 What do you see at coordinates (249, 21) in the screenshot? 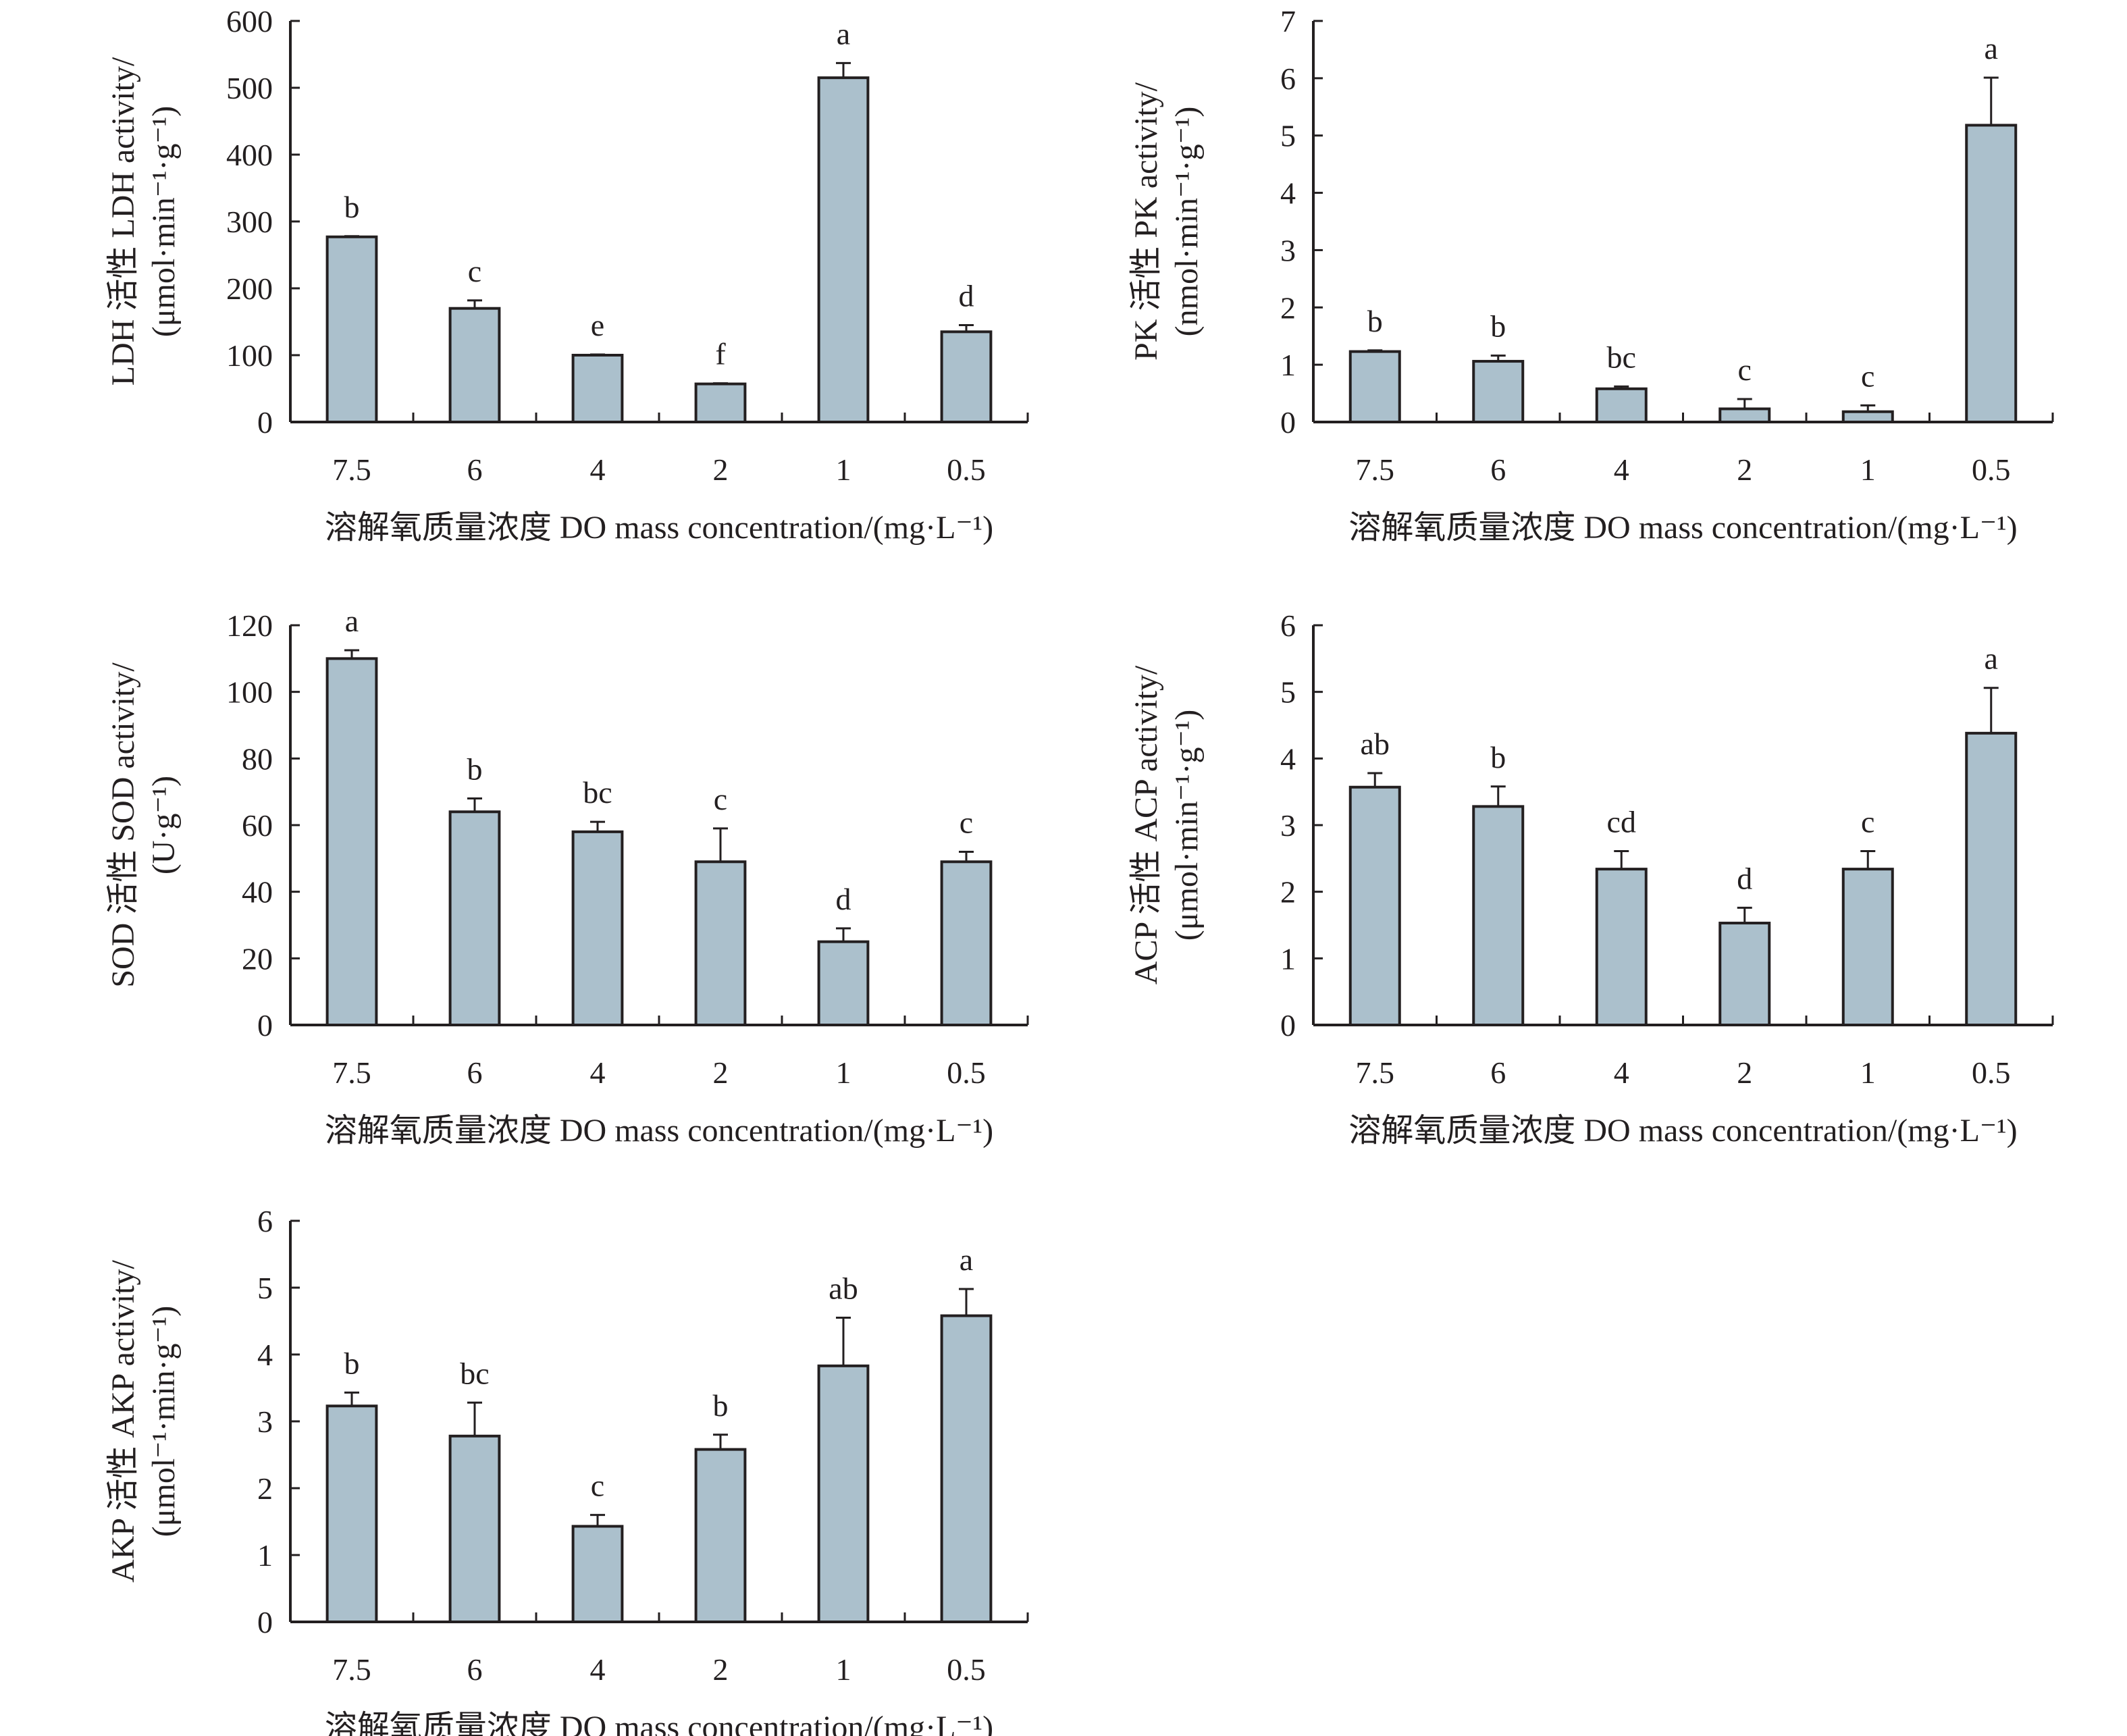
I see `y-tick-label: 600` at bounding box center [249, 21].